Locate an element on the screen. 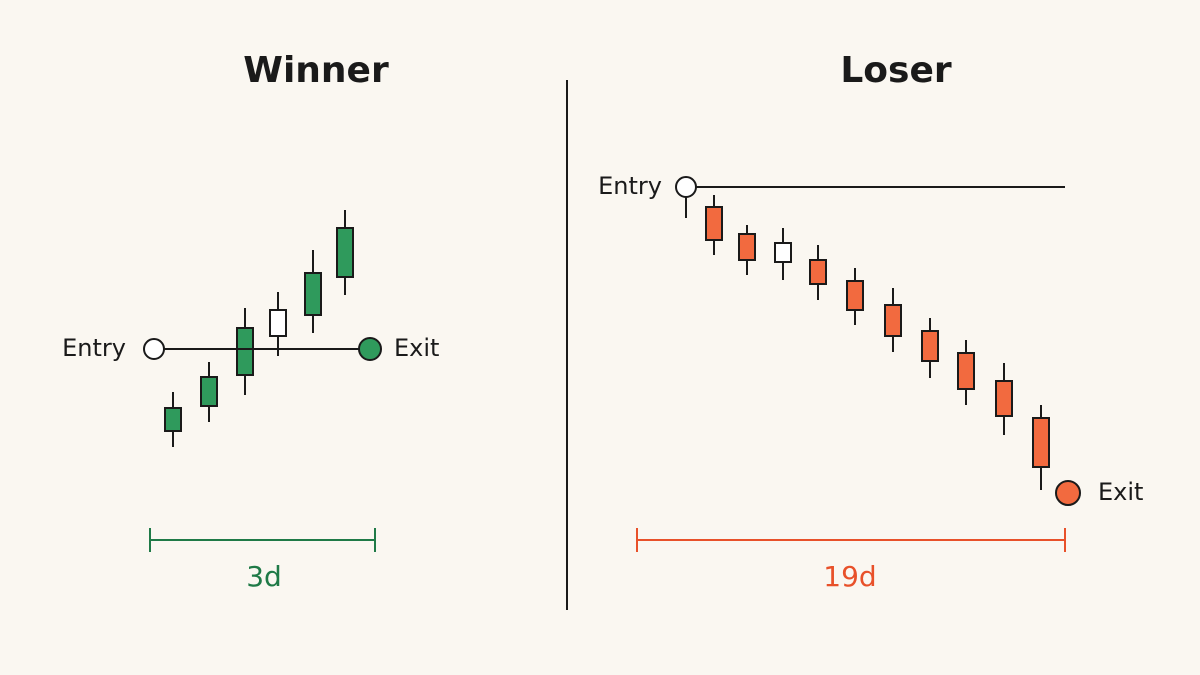 Image resolution: width=1200 pixels, height=675 pixels. duration-label: 19d is located at coordinates (849, 576).